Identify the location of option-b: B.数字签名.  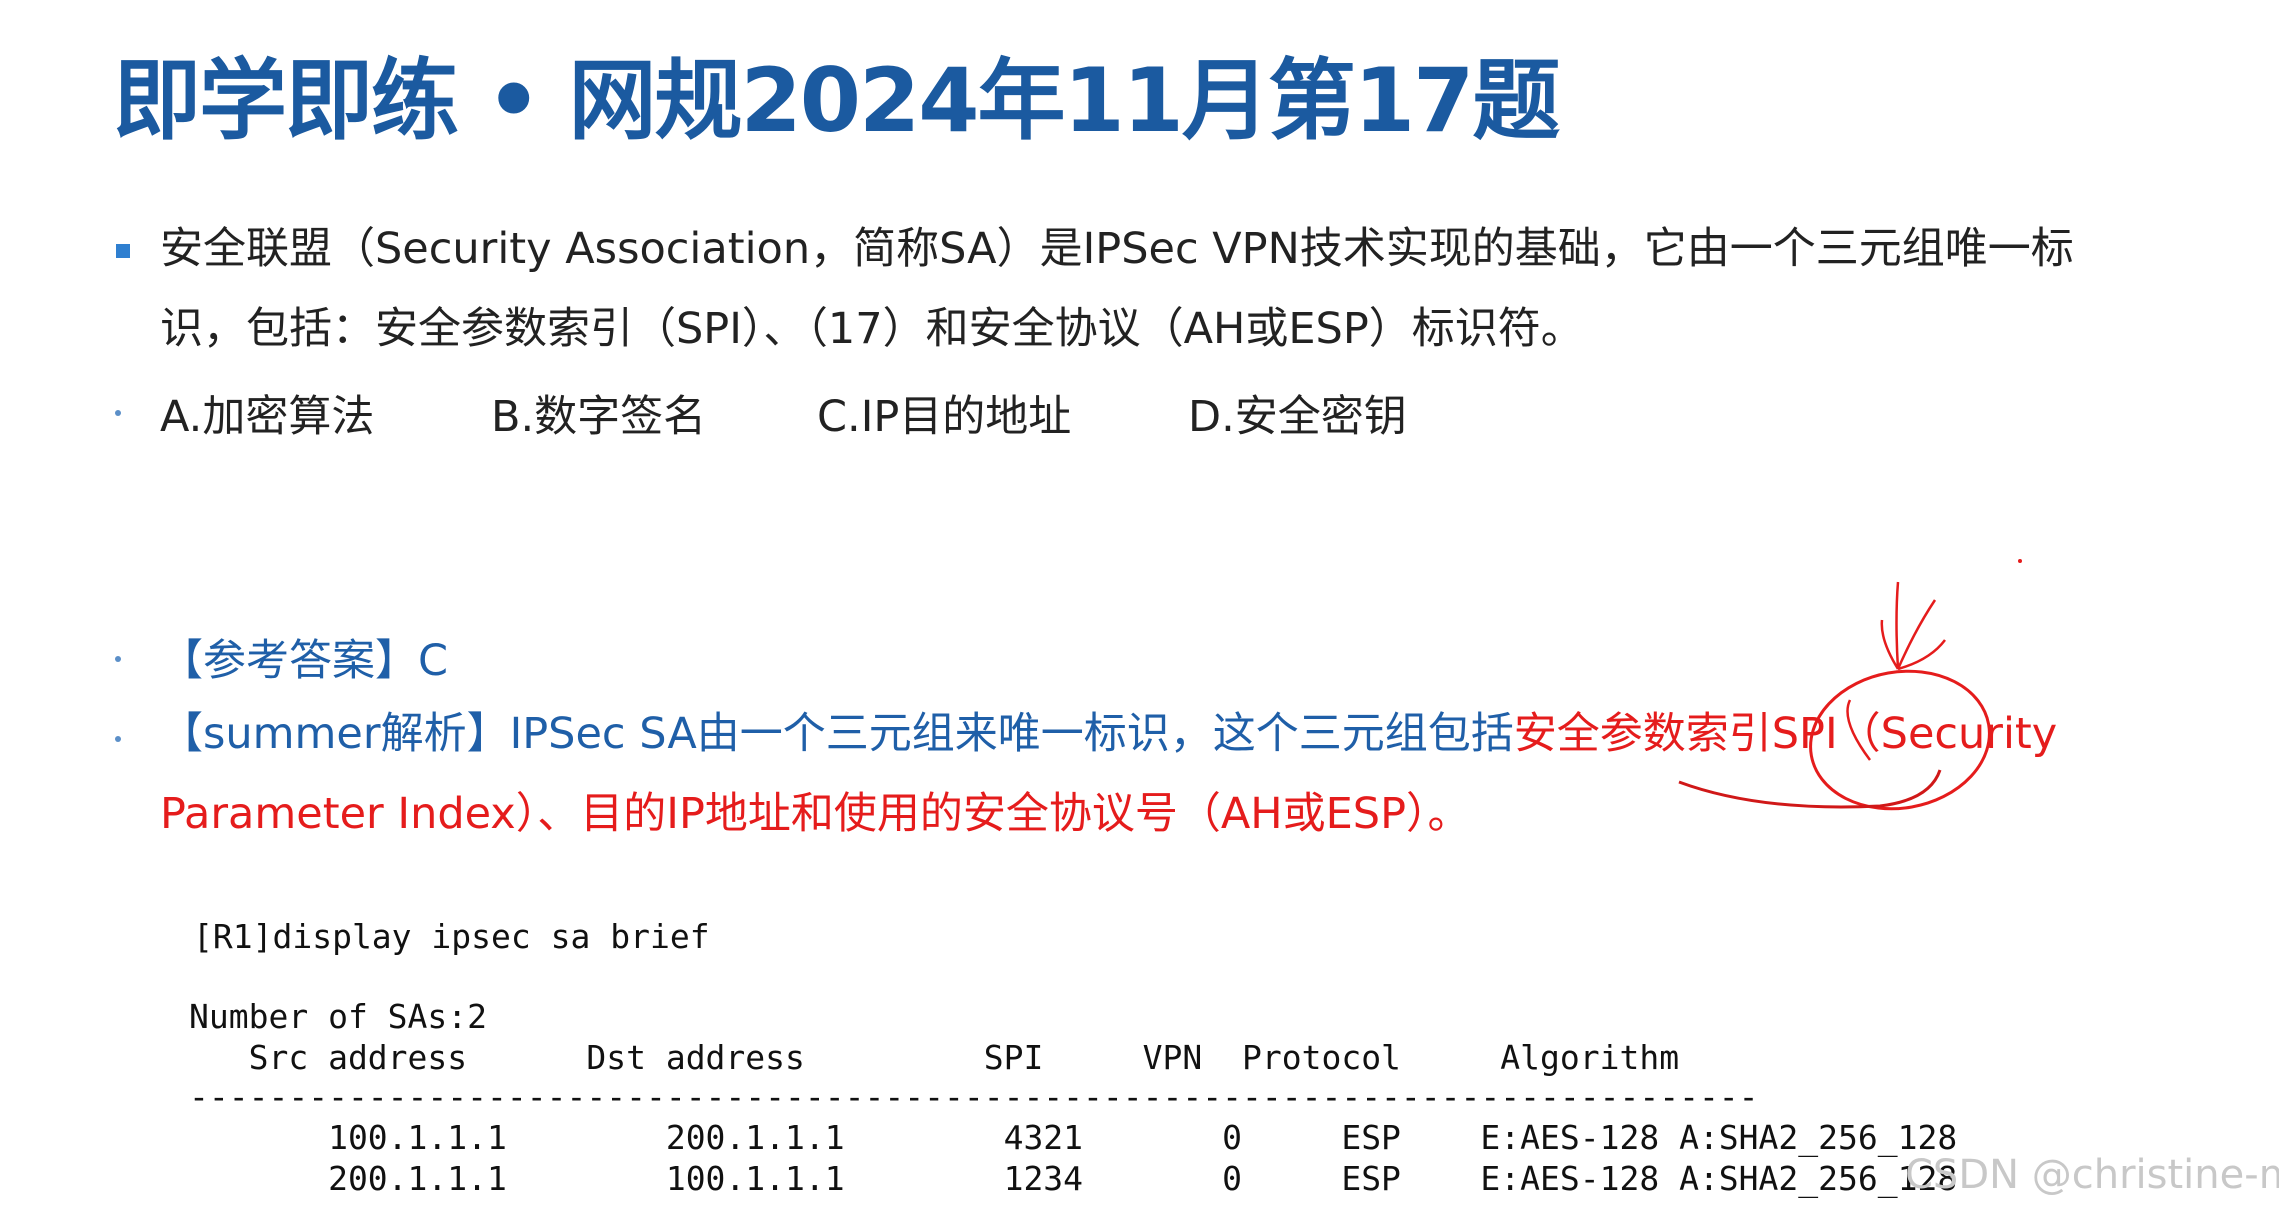
(599, 417).